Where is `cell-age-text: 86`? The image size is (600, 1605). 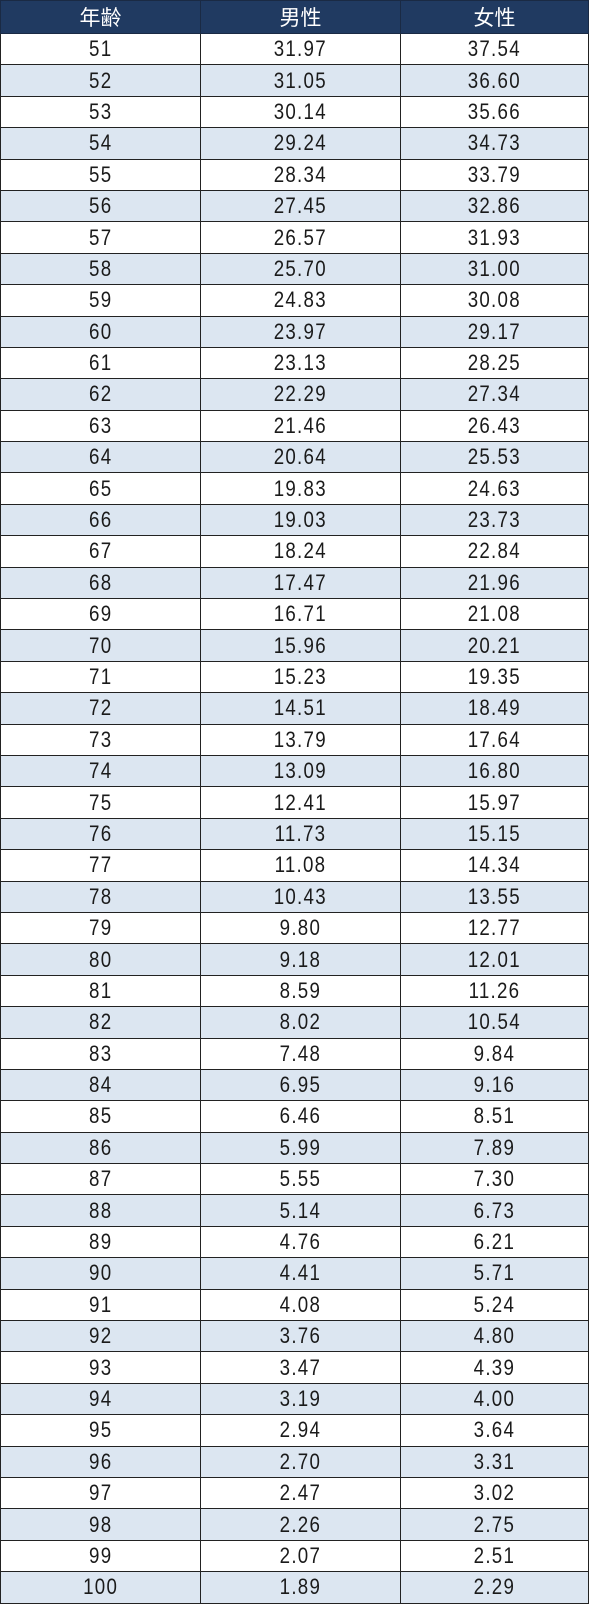
cell-age-text: 86 is located at coordinates (100, 1147).